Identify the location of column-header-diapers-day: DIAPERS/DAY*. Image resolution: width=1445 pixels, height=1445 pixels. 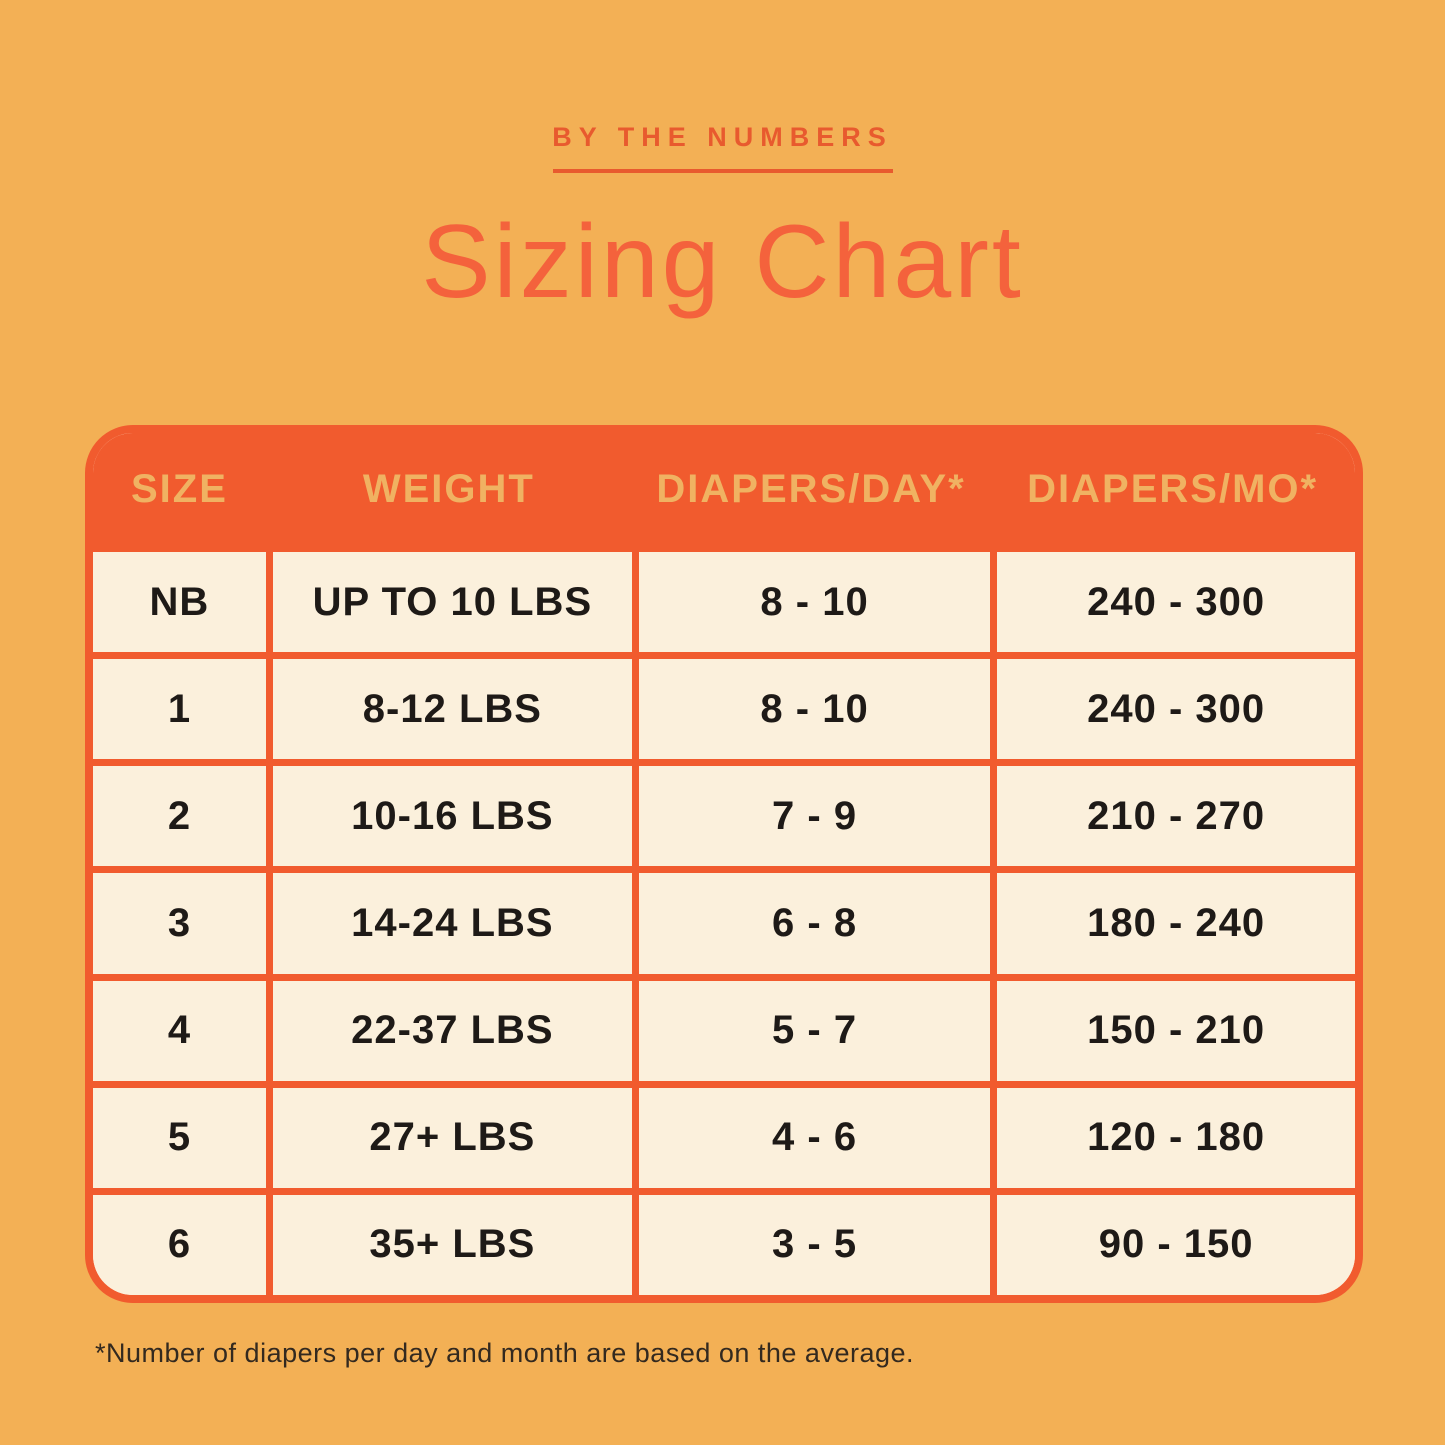
(811, 488).